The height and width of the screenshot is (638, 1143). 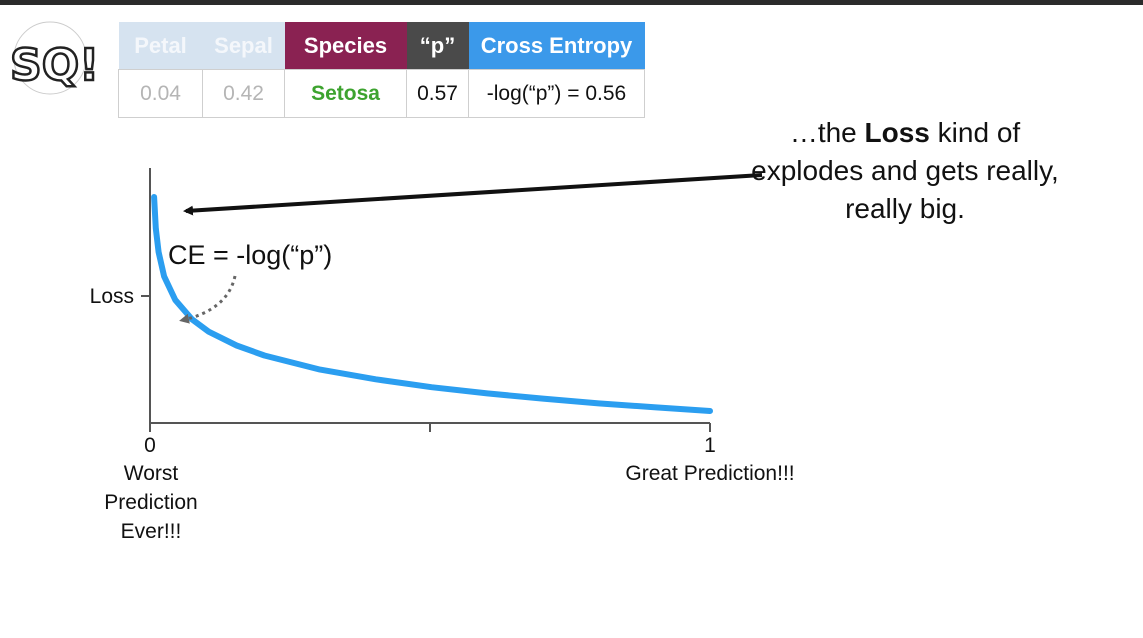 I want to click on cell-species: Setosa, so click(x=345, y=93).